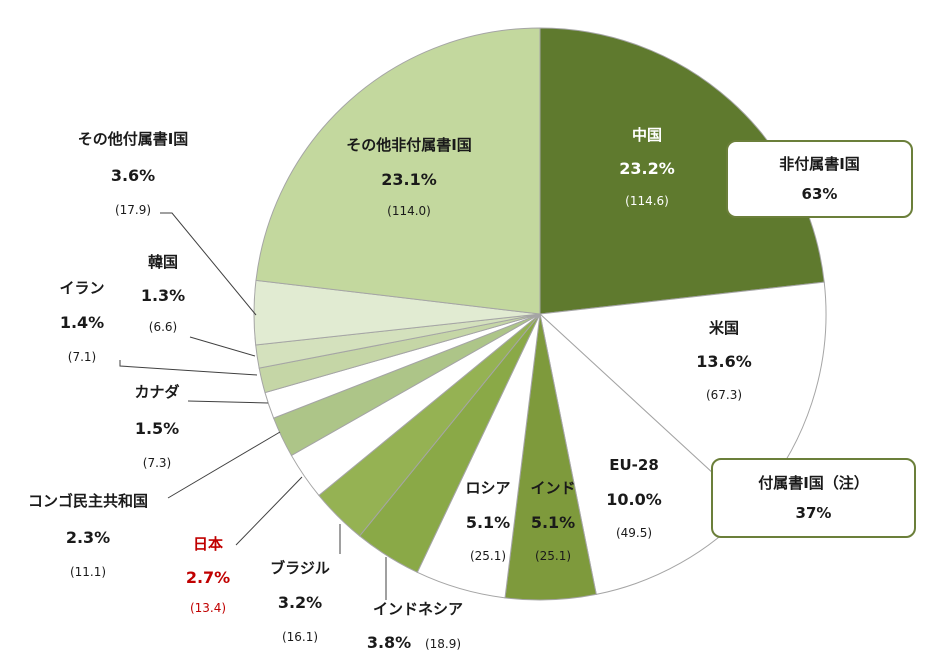  What do you see at coordinates (222, 346) in the screenshot?
I see `leader-line-korea` at bounding box center [222, 346].